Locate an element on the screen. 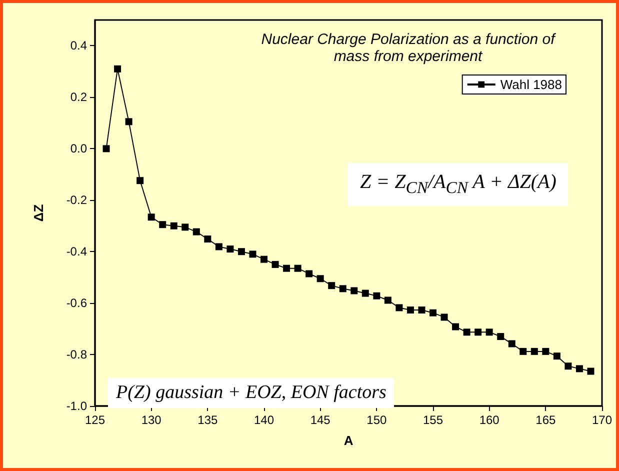 The height and width of the screenshot is (471, 619). legend-label: Wahl 1988 is located at coordinates (531, 84).